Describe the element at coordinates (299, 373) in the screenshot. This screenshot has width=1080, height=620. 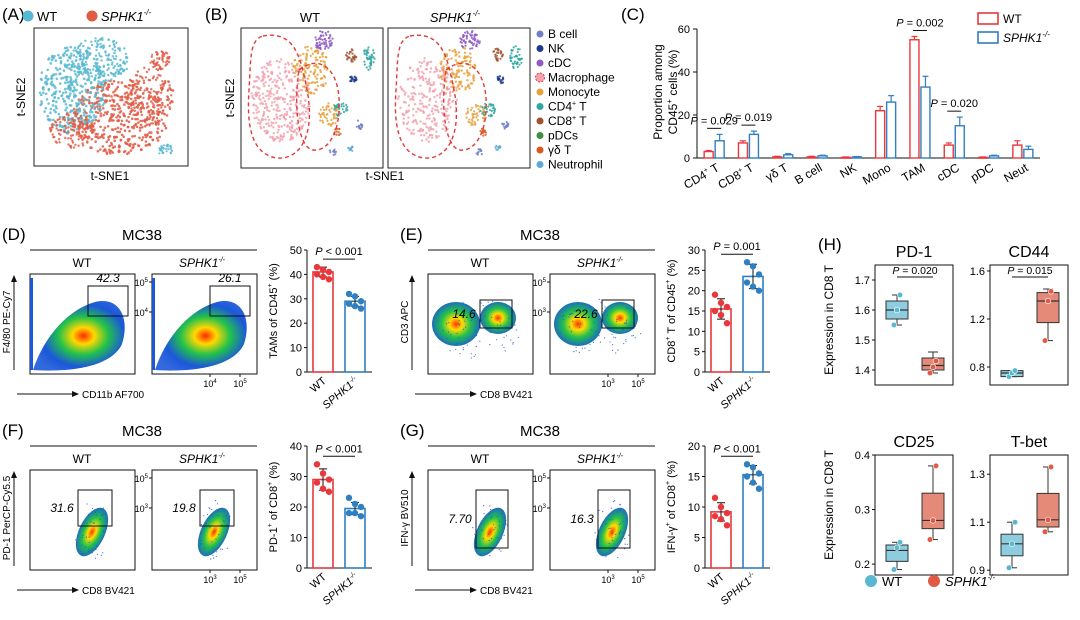
I see `y-tick-label: 0` at that location.